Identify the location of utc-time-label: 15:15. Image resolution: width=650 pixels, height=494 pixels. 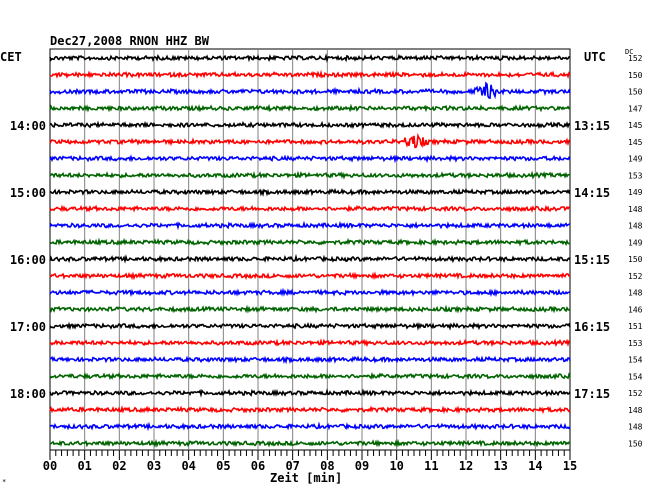
(592, 260).